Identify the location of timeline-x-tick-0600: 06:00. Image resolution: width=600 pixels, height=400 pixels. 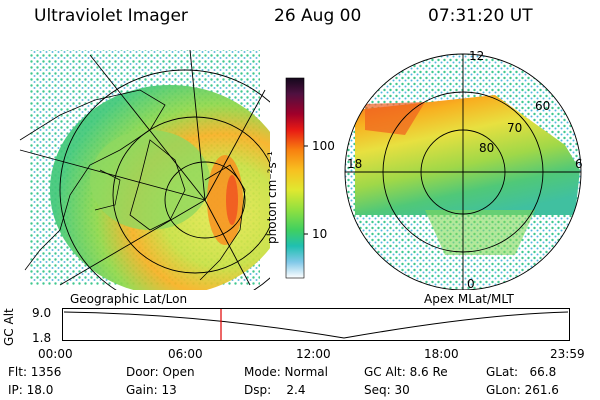
(185, 354).